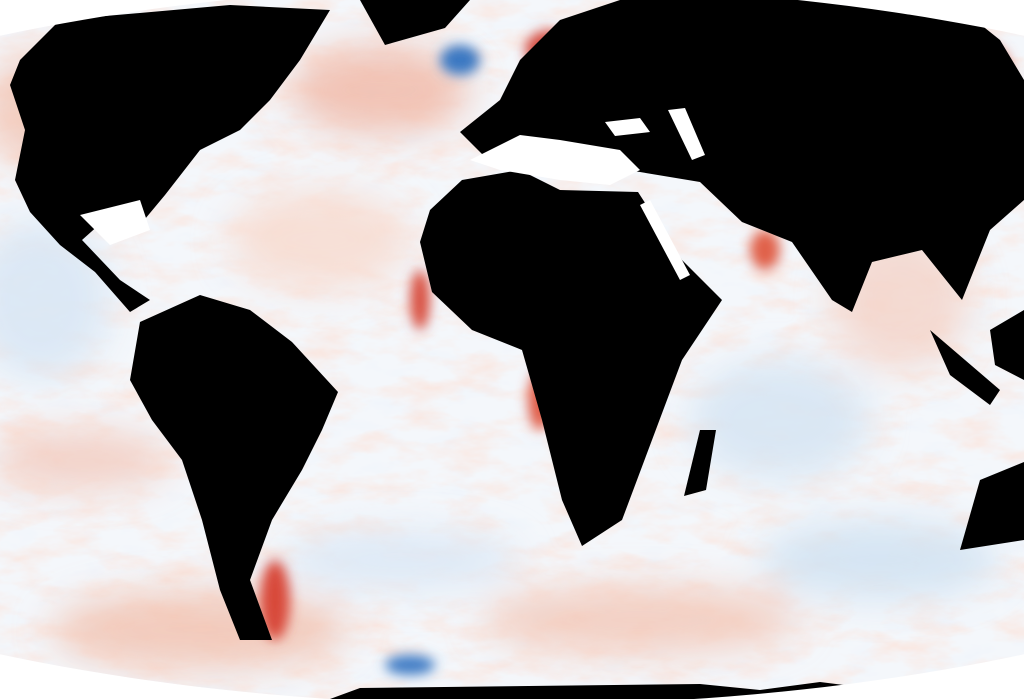 The width and height of the screenshot is (1024, 699). What do you see at coordinates (977, 357) in the screenshot?
I see `southeast-asia` at bounding box center [977, 357].